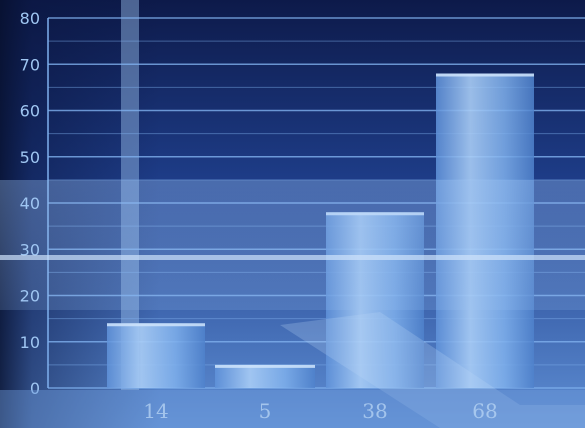 Image resolution: width=585 pixels, height=428 pixels. Describe the element at coordinates (30, 111) in the screenshot. I see `y-tick-label: 60` at that location.